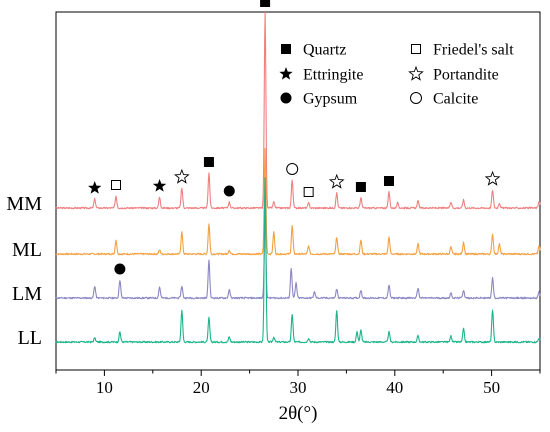 The height and width of the screenshot is (432, 550). I want to click on x-axis-title: 2θ(°), so click(298, 413).